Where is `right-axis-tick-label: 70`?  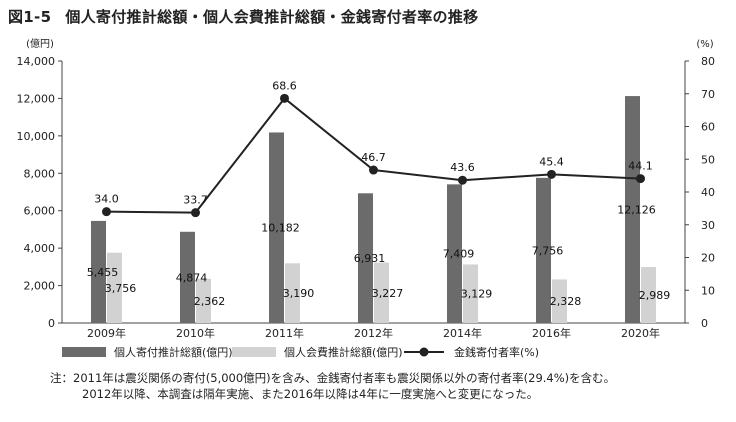
right-axis-tick-label: 70 is located at coordinates (708, 94).